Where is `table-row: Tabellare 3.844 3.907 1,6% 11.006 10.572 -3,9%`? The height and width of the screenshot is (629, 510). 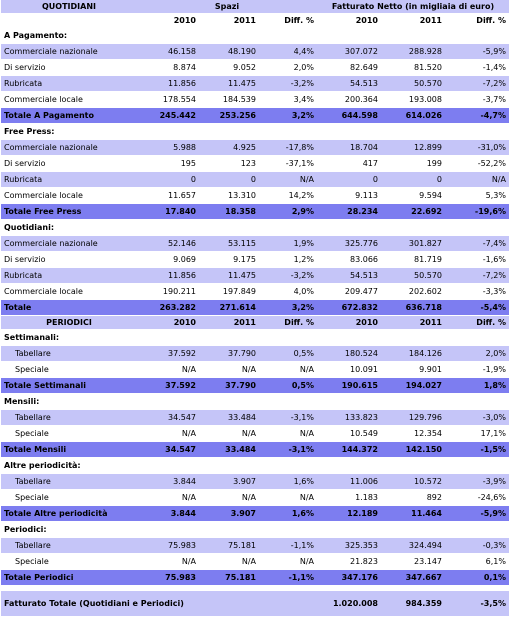
table-row: Tabellare 3.844 3.907 1,6% 11.006 10.572 -3,9% is located at coordinates (255, 482).